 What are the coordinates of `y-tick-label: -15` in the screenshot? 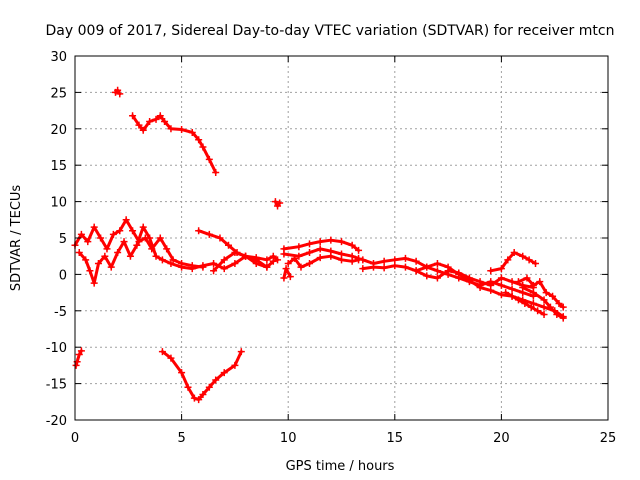 It's located at (56, 385).